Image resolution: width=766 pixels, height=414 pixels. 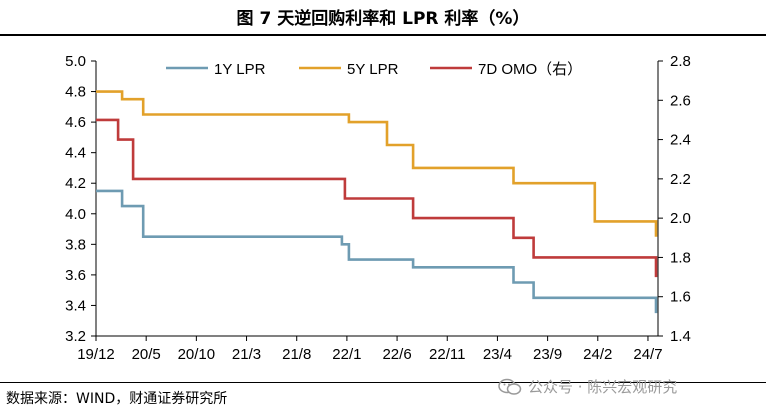 What do you see at coordinates (240, 69) in the screenshot?
I see `legend-label-lpr1y: 1Y LPR` at bounding box center [240, 69].